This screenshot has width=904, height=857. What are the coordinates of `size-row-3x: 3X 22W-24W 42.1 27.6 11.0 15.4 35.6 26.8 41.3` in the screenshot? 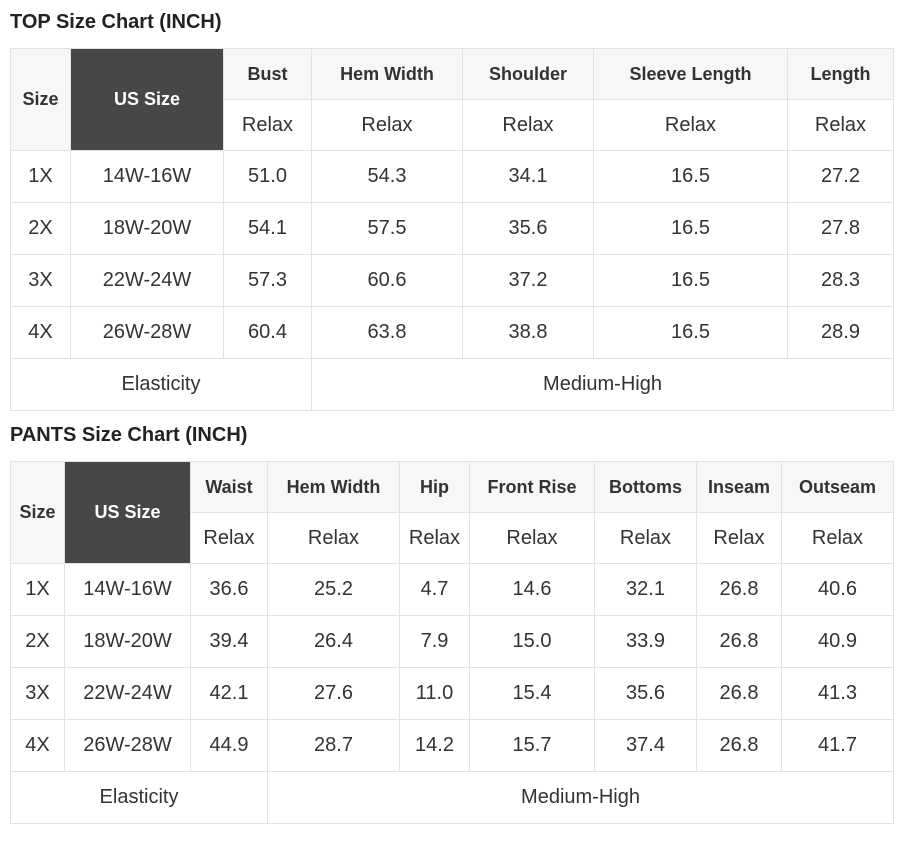 It's located at (452, 693).